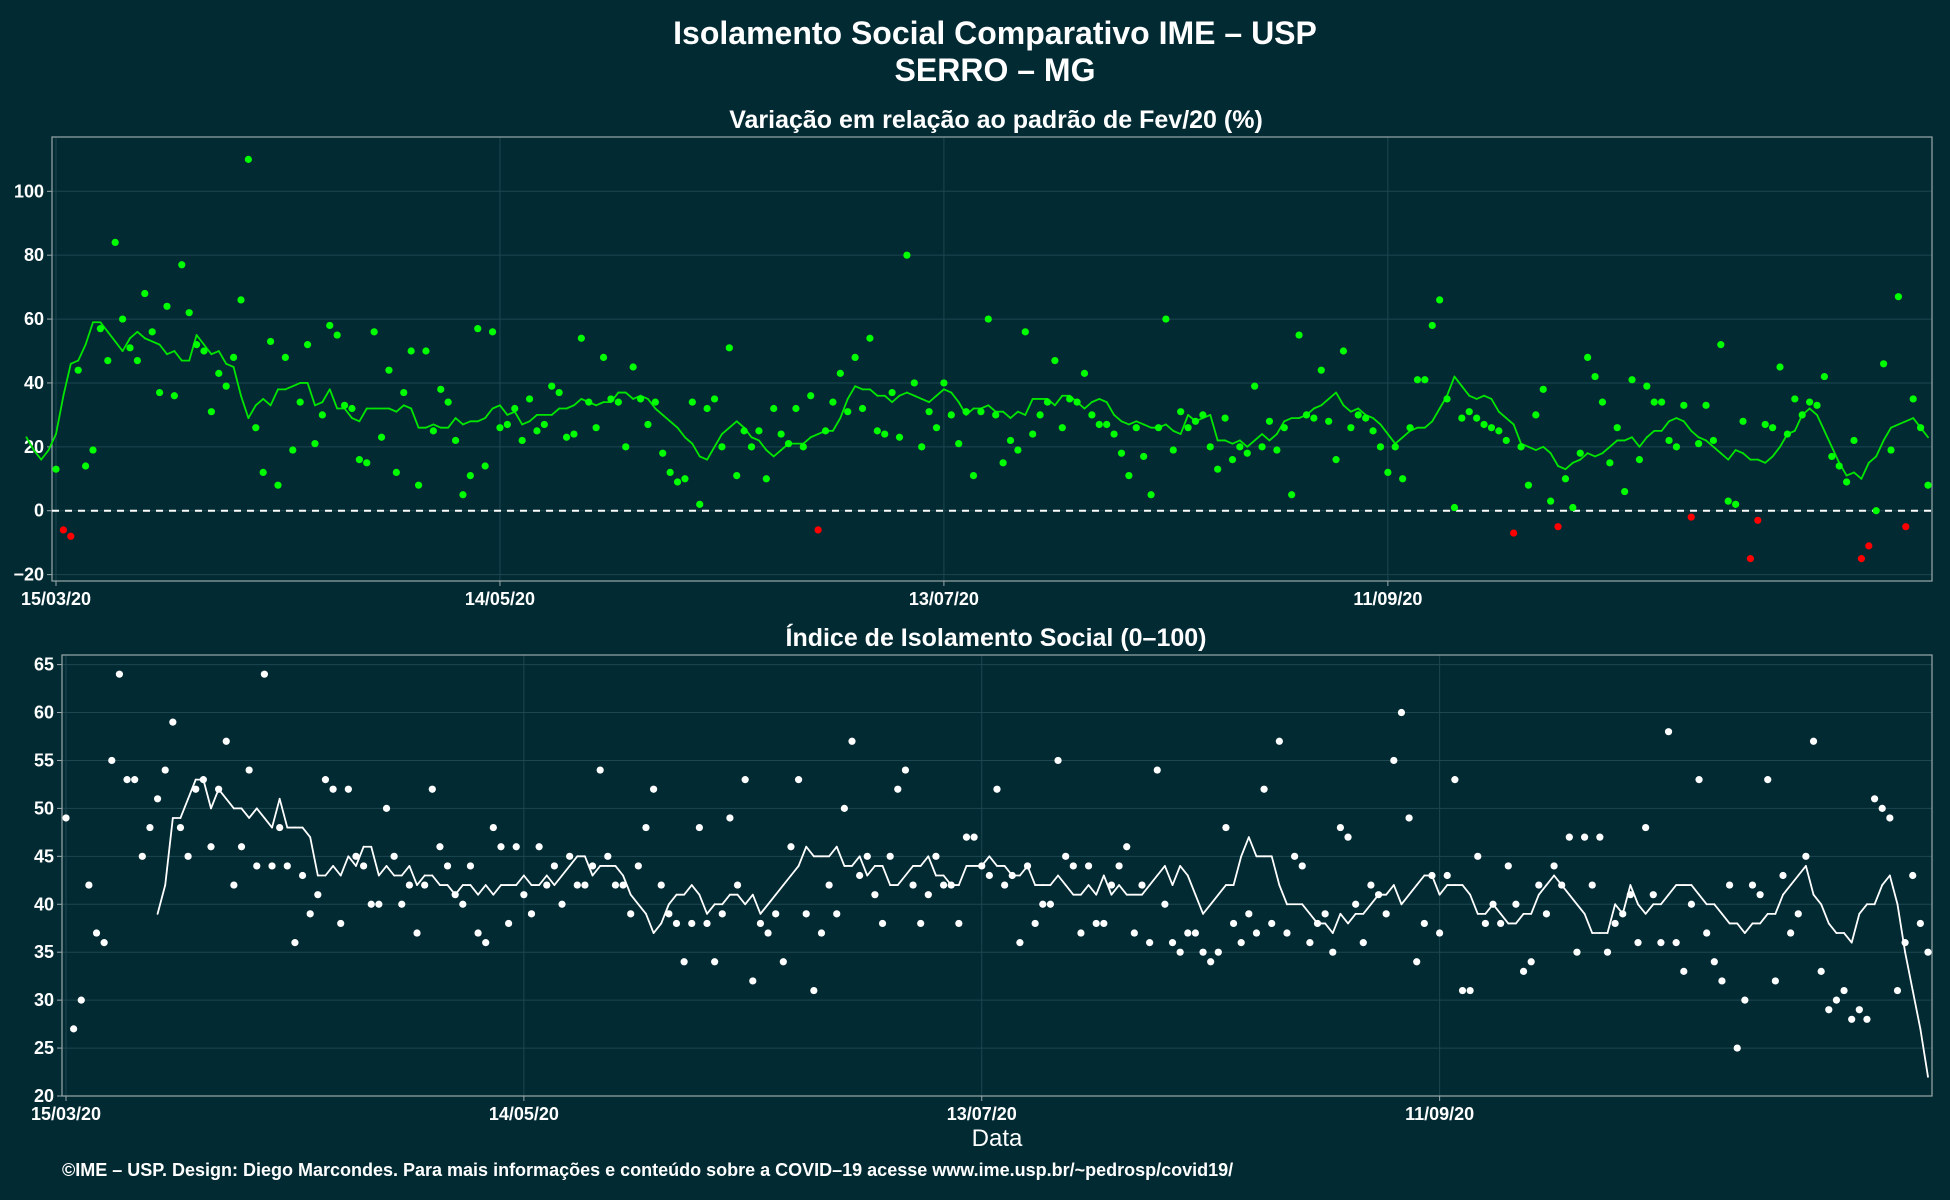 Image resolution: width=1950 pixels, height=1200 pixels. Describe the element at coordinates (1387, 599) in the screenshot. I see `x-tick-label: 11/09/20` at that location.